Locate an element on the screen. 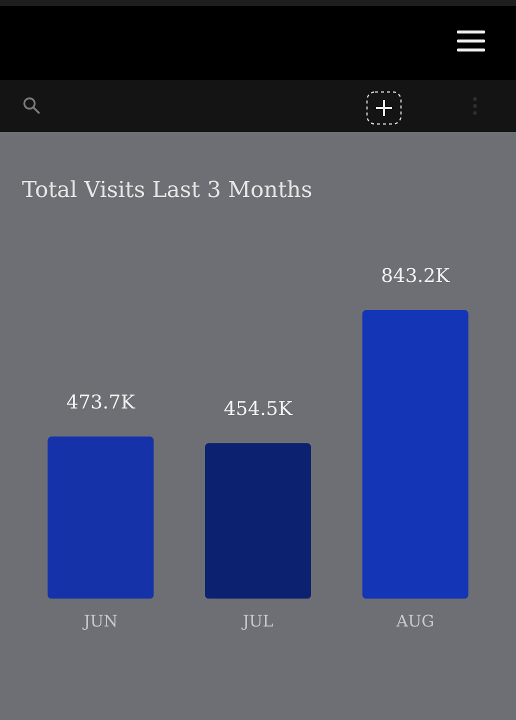  x-tick-label: JUN is located at coordinates (100, 621).